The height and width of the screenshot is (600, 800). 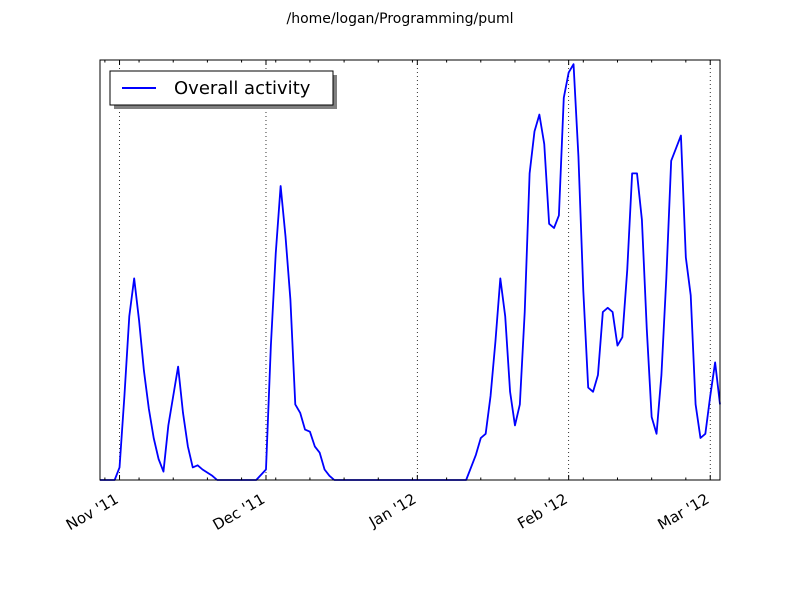 I want to click on legend: Overall activity, so click(x=223, y=89).